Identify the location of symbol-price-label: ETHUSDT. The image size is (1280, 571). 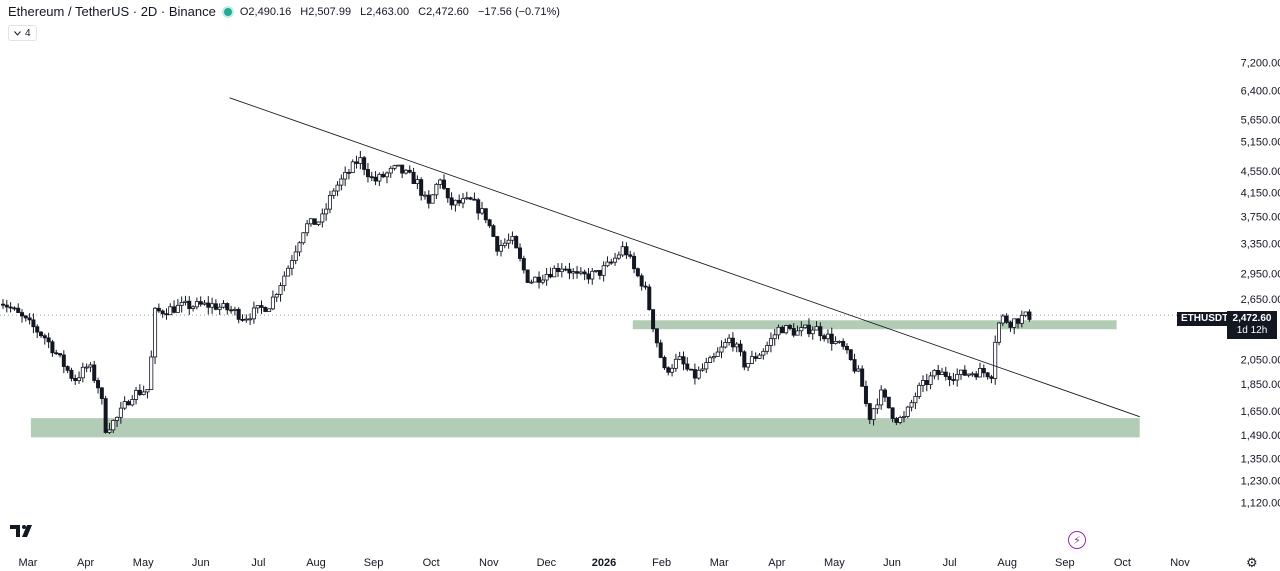
(1205, 319).